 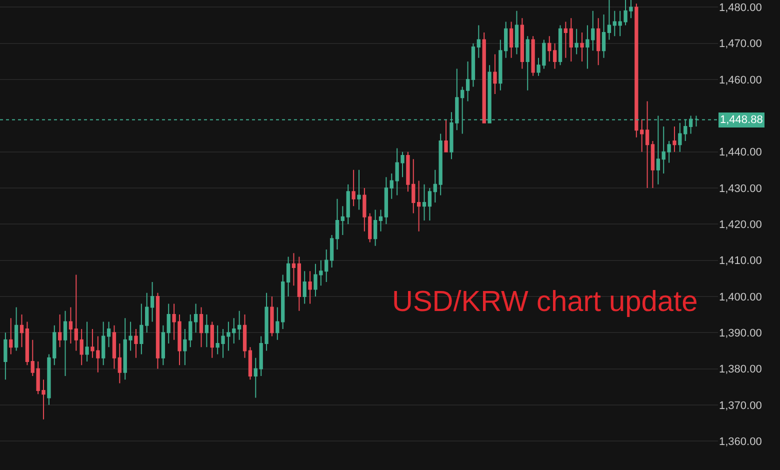 I want to click on y-tick-label: 1,360.00, so click(x=740, y=442).